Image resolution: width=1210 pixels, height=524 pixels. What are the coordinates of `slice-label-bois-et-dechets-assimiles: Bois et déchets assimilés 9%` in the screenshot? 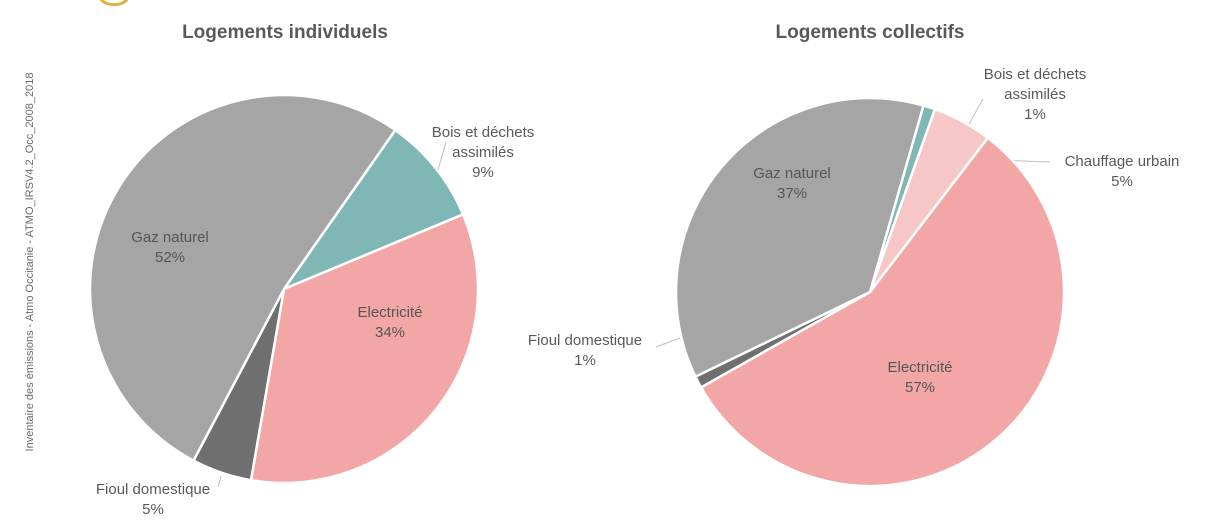 It's located at (483, 152).